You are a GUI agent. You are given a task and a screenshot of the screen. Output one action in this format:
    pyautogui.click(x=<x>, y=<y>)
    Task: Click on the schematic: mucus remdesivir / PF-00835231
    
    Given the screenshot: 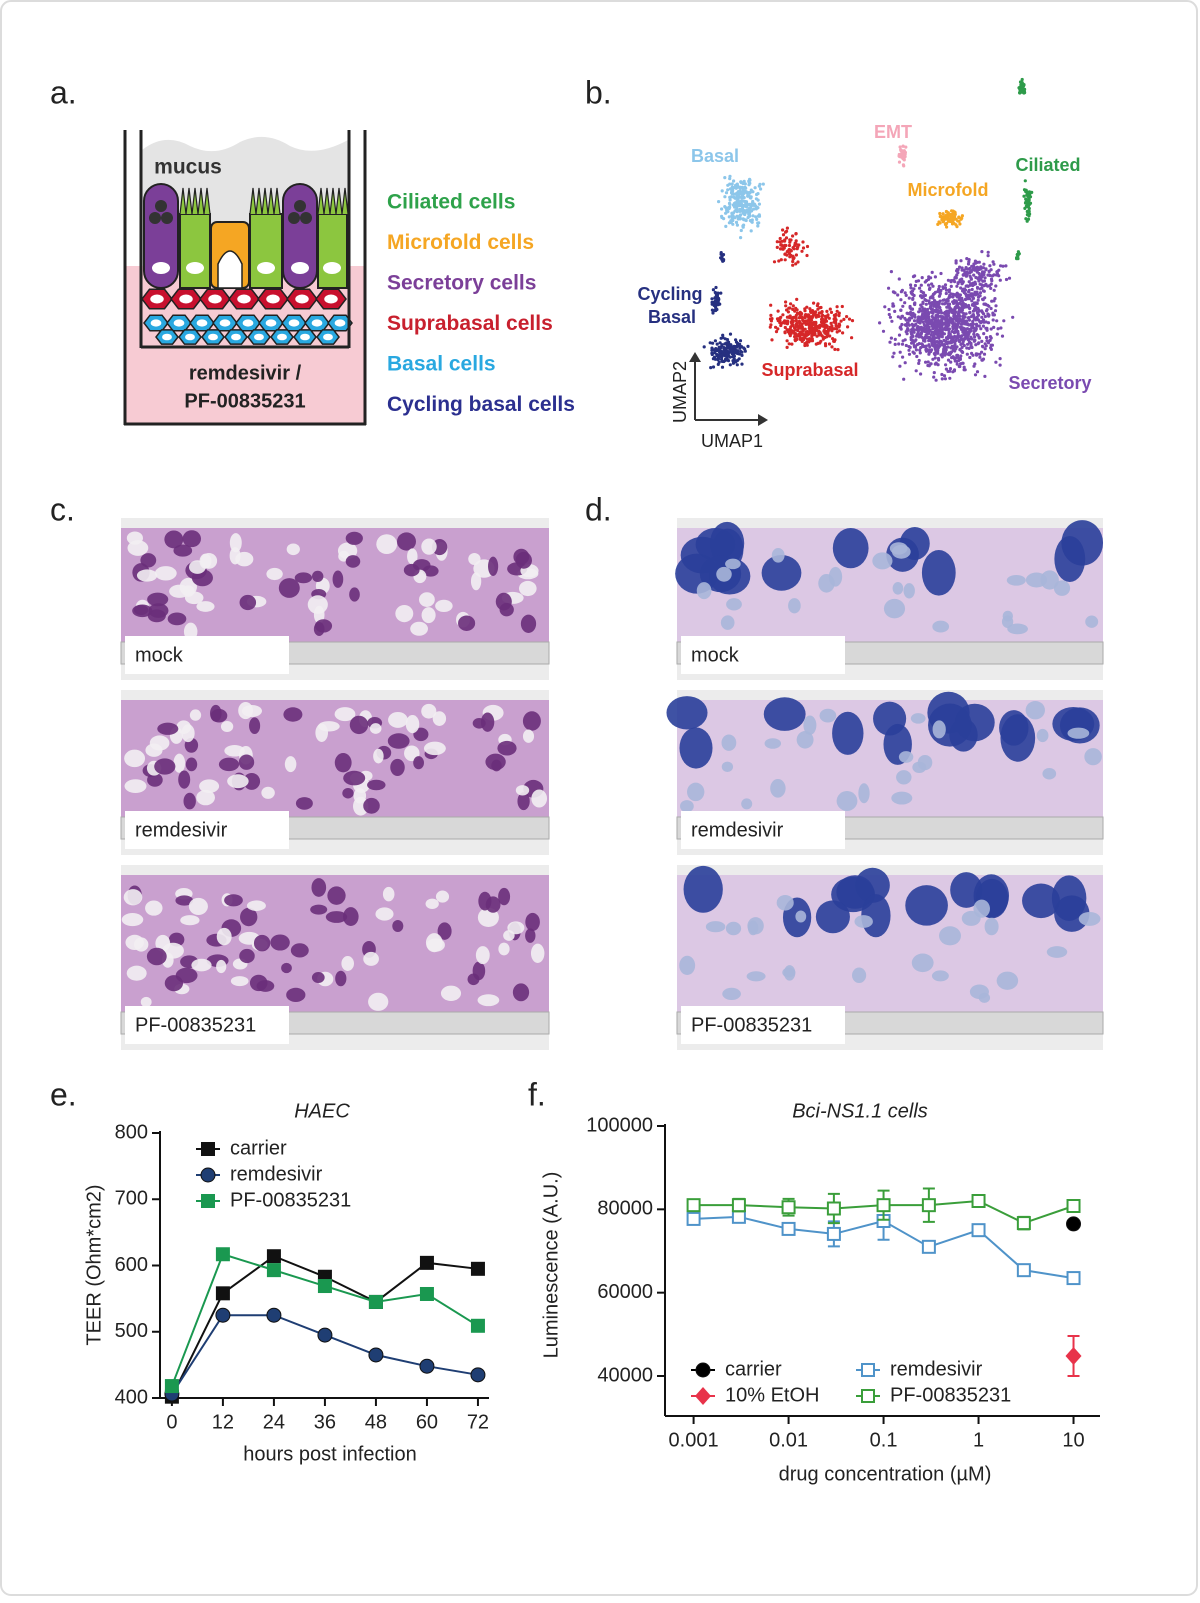 What is the action you would take?
    pyautogui.click(x=245, y=278)
    